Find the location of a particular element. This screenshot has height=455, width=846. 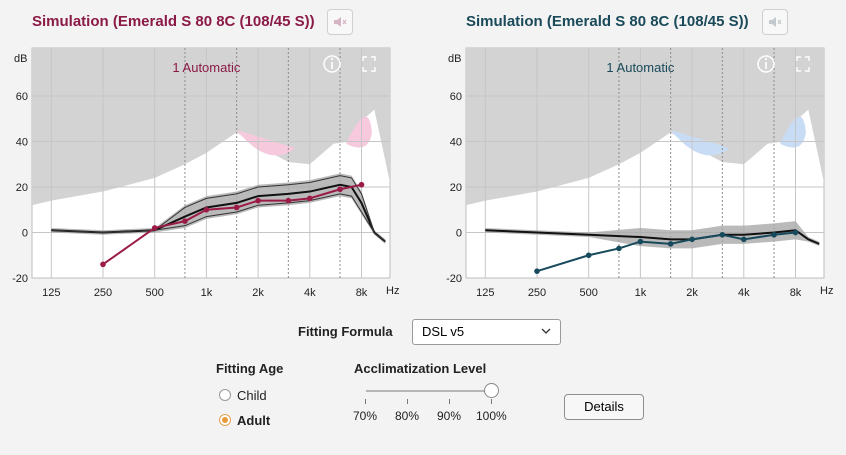

fitting-age-label: Fitting Age is located at coordinates (250, 368).